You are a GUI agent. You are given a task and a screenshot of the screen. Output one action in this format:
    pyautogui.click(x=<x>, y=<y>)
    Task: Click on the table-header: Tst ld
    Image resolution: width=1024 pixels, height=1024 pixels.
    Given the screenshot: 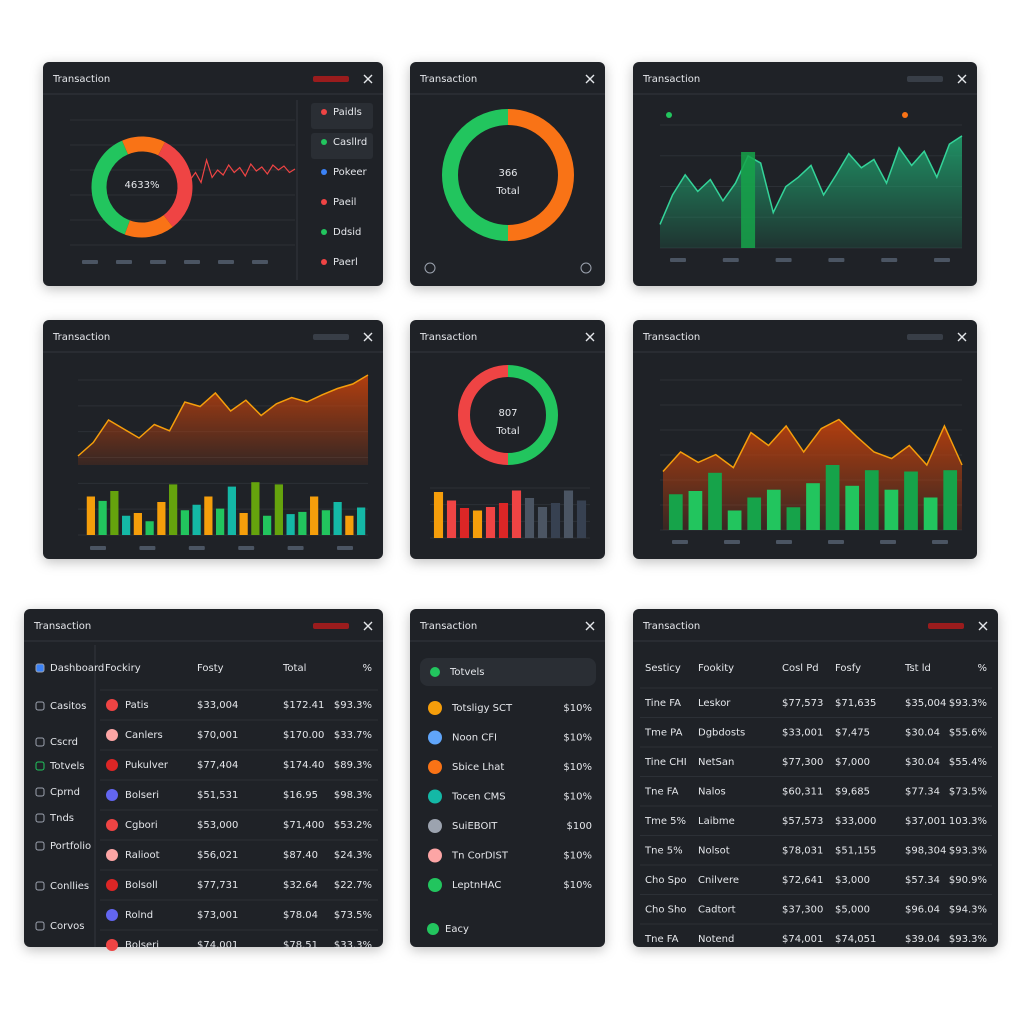 What is the action you would take?
    pyautogui.click(x=917, y=668)
    